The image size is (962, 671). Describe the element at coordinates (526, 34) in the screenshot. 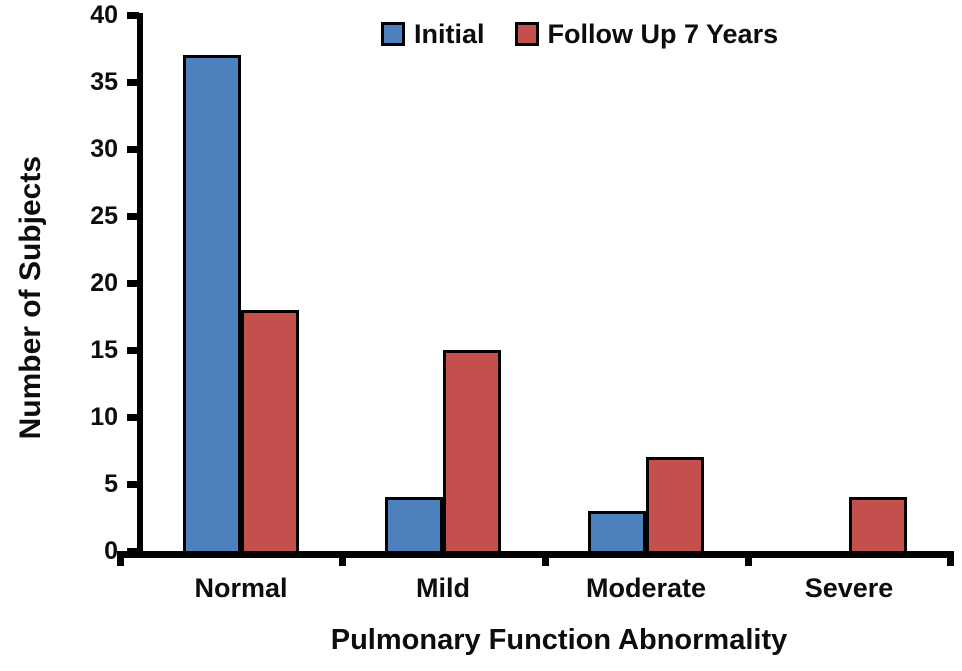

I see `legend-swatch-follow-up-7-years` at that location.